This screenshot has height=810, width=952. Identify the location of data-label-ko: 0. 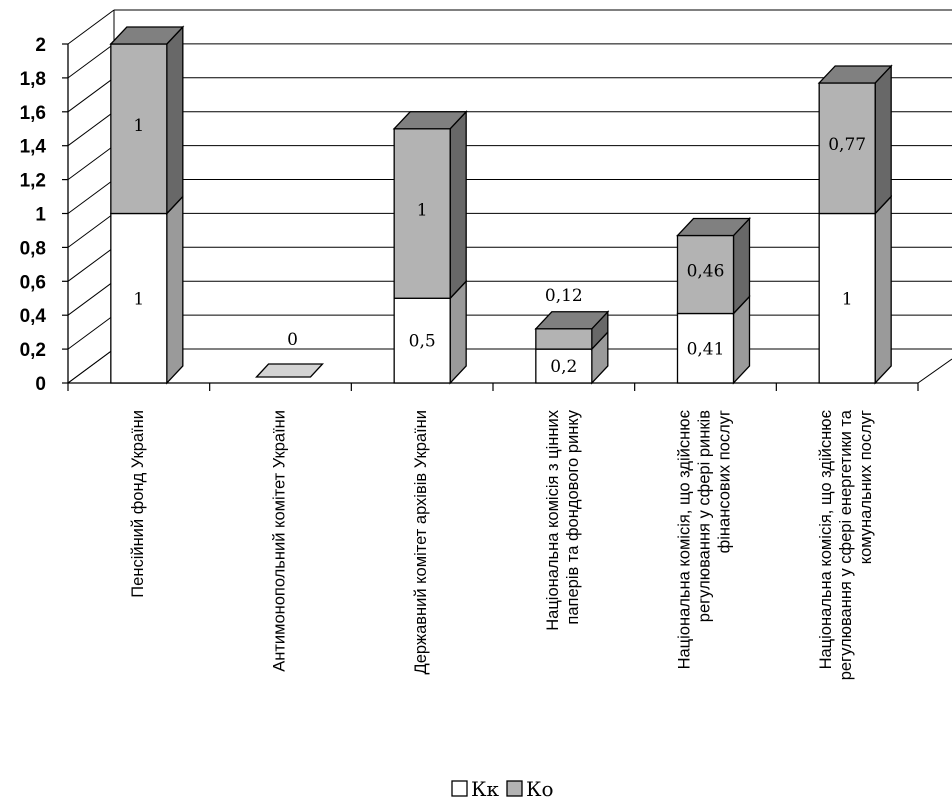
(292, 340).